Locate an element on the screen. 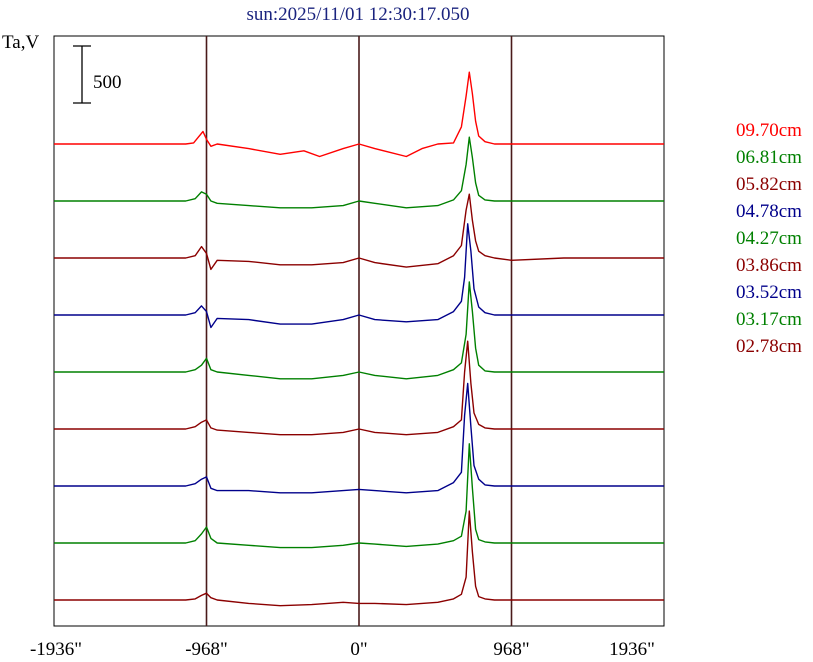 The image size is (813, 662). x-tick-label: 1936" is located at coordinates (632, 649).